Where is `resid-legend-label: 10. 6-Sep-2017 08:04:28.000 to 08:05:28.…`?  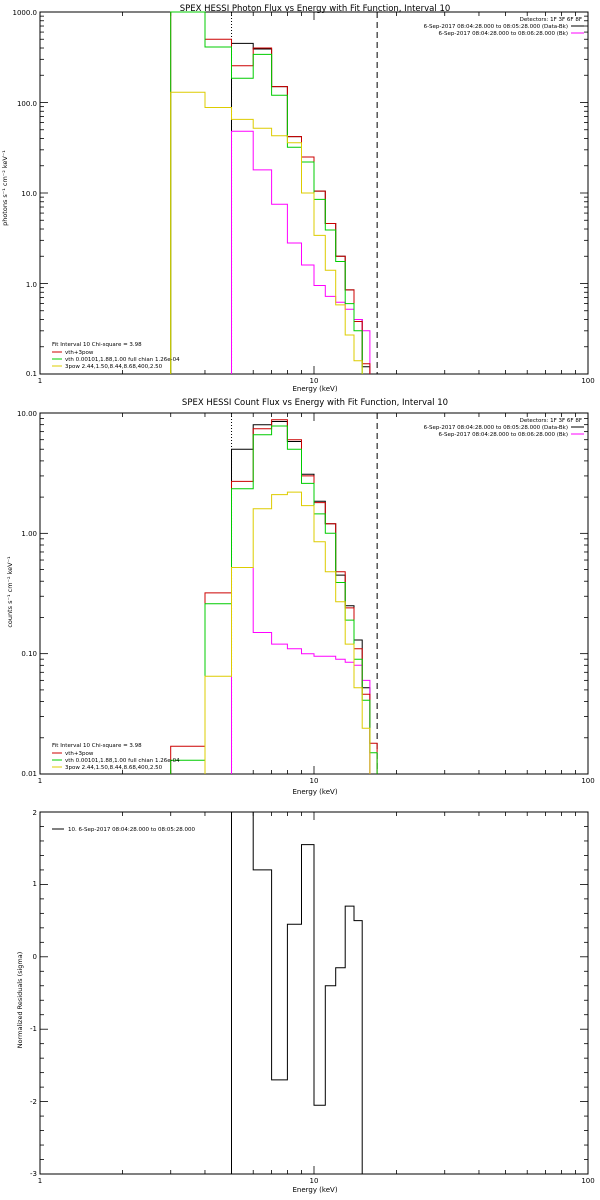 resid-legend-label: 10. 6-Sep-2017 08:04:28.000 to 08:05:28.… is located at coordinates (131, 830).